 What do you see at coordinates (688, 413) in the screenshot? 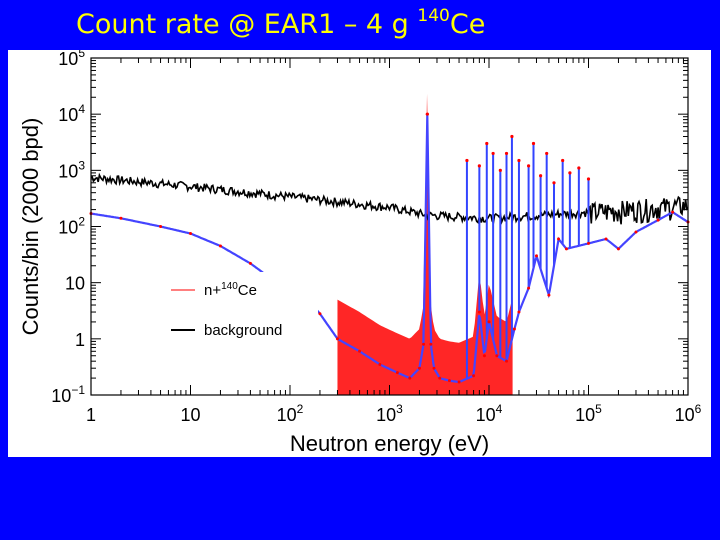
I see `x-tick-label-7: 10⁶` at bounding box center [688, 413].